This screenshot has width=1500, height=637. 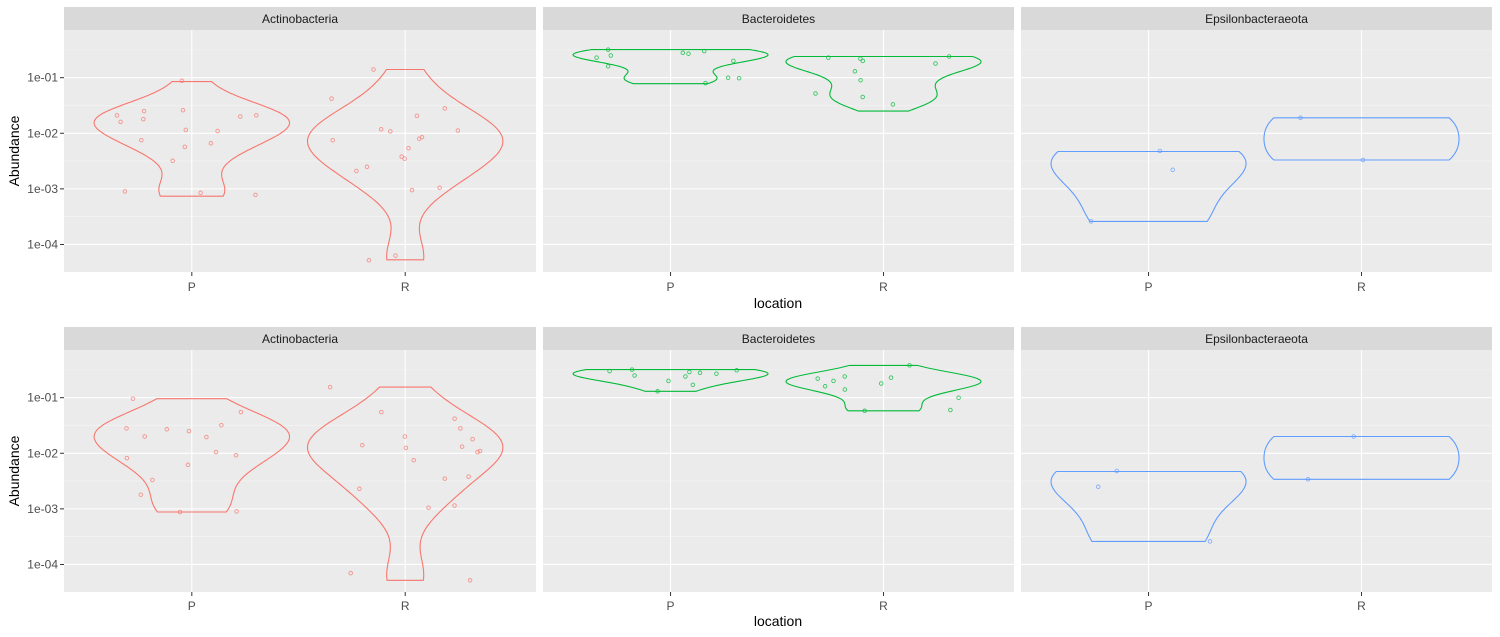 What do you see at coordinates (778, 621) in the screenshot?
I see `x-axis-title: location` at bounding box center [778, 621].